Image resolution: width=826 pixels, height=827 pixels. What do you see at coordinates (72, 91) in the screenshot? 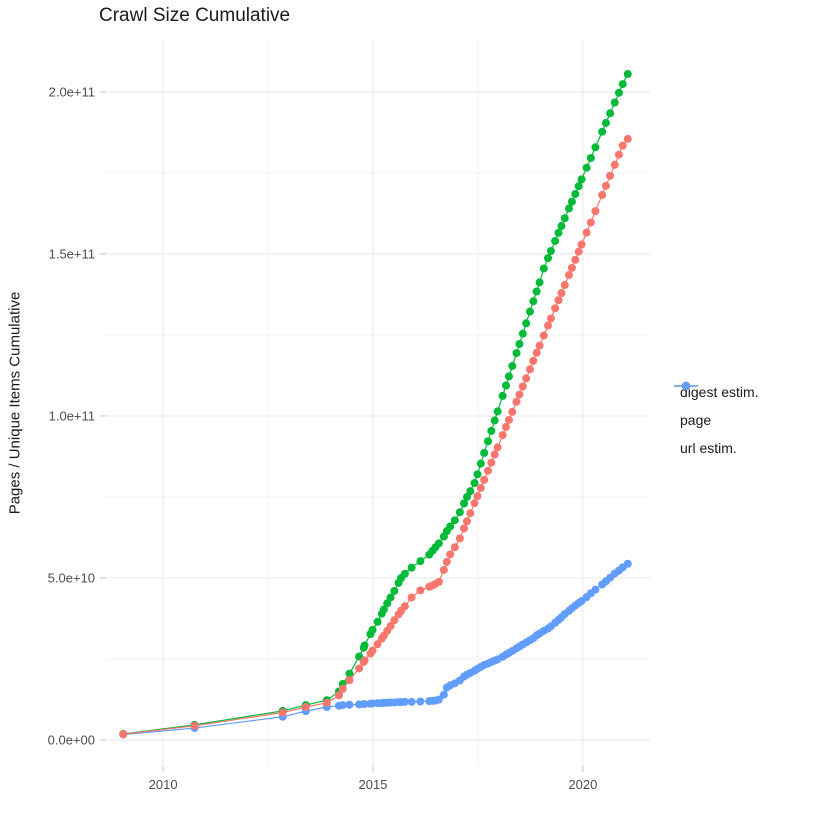
I see `y-tick-label: 2.0e+11` at bounding box center [72, 91].